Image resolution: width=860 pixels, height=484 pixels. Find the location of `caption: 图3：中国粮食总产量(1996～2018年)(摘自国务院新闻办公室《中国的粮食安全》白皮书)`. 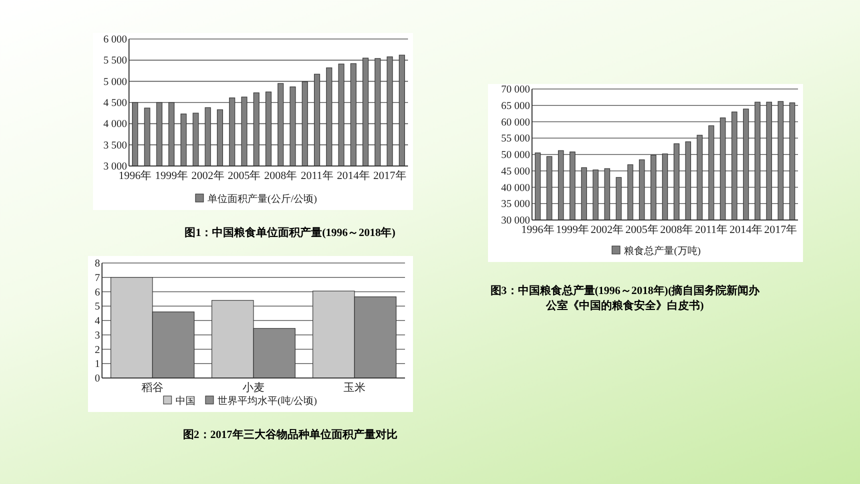

caption: 图3：中国粮食总产量(1996～2018年)(摘自国务院新闻办公室《中国的粮食安全》白皮书) is located at coordinates (625, 299).